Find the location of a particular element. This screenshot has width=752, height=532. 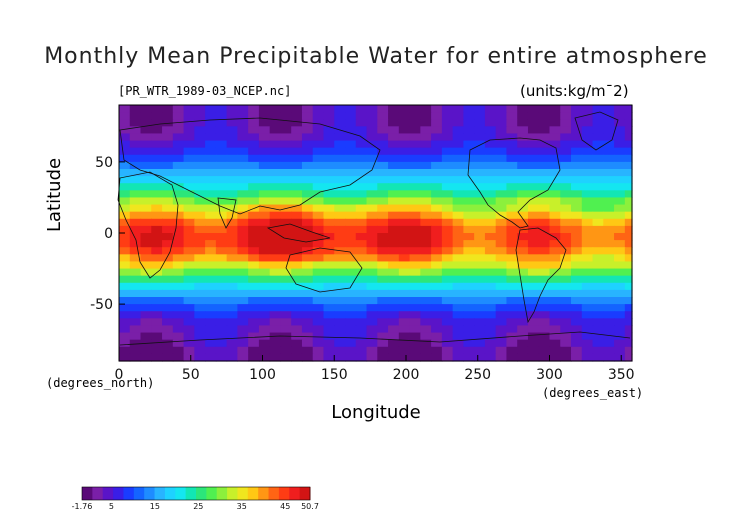

y-axis-title: Latitude is located at coordinates (54, 194).